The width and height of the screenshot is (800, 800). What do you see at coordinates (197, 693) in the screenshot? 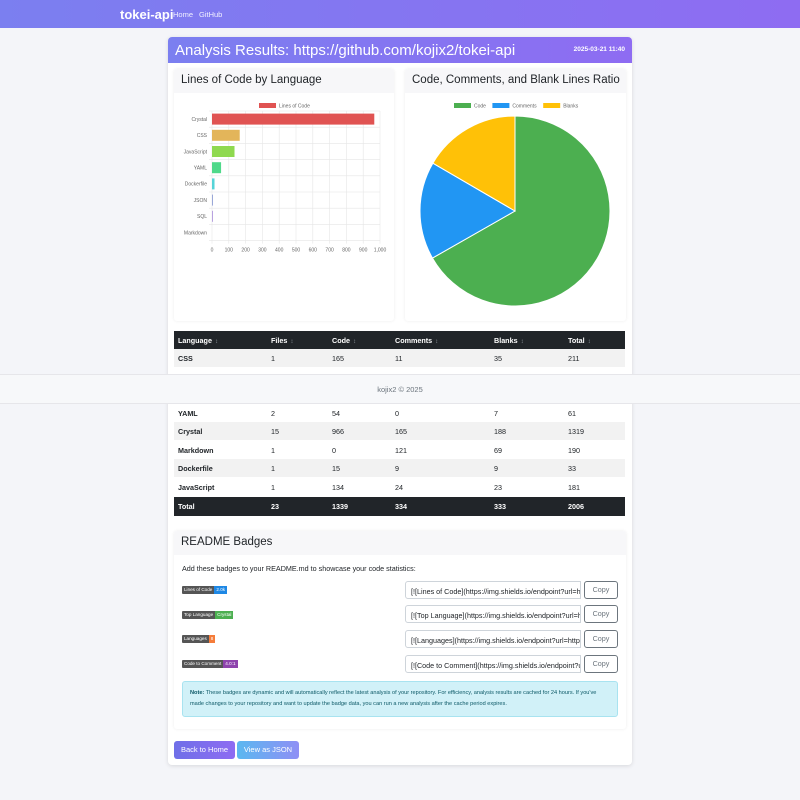
I see `note-label: Note:` at bounding box center [197, 693].